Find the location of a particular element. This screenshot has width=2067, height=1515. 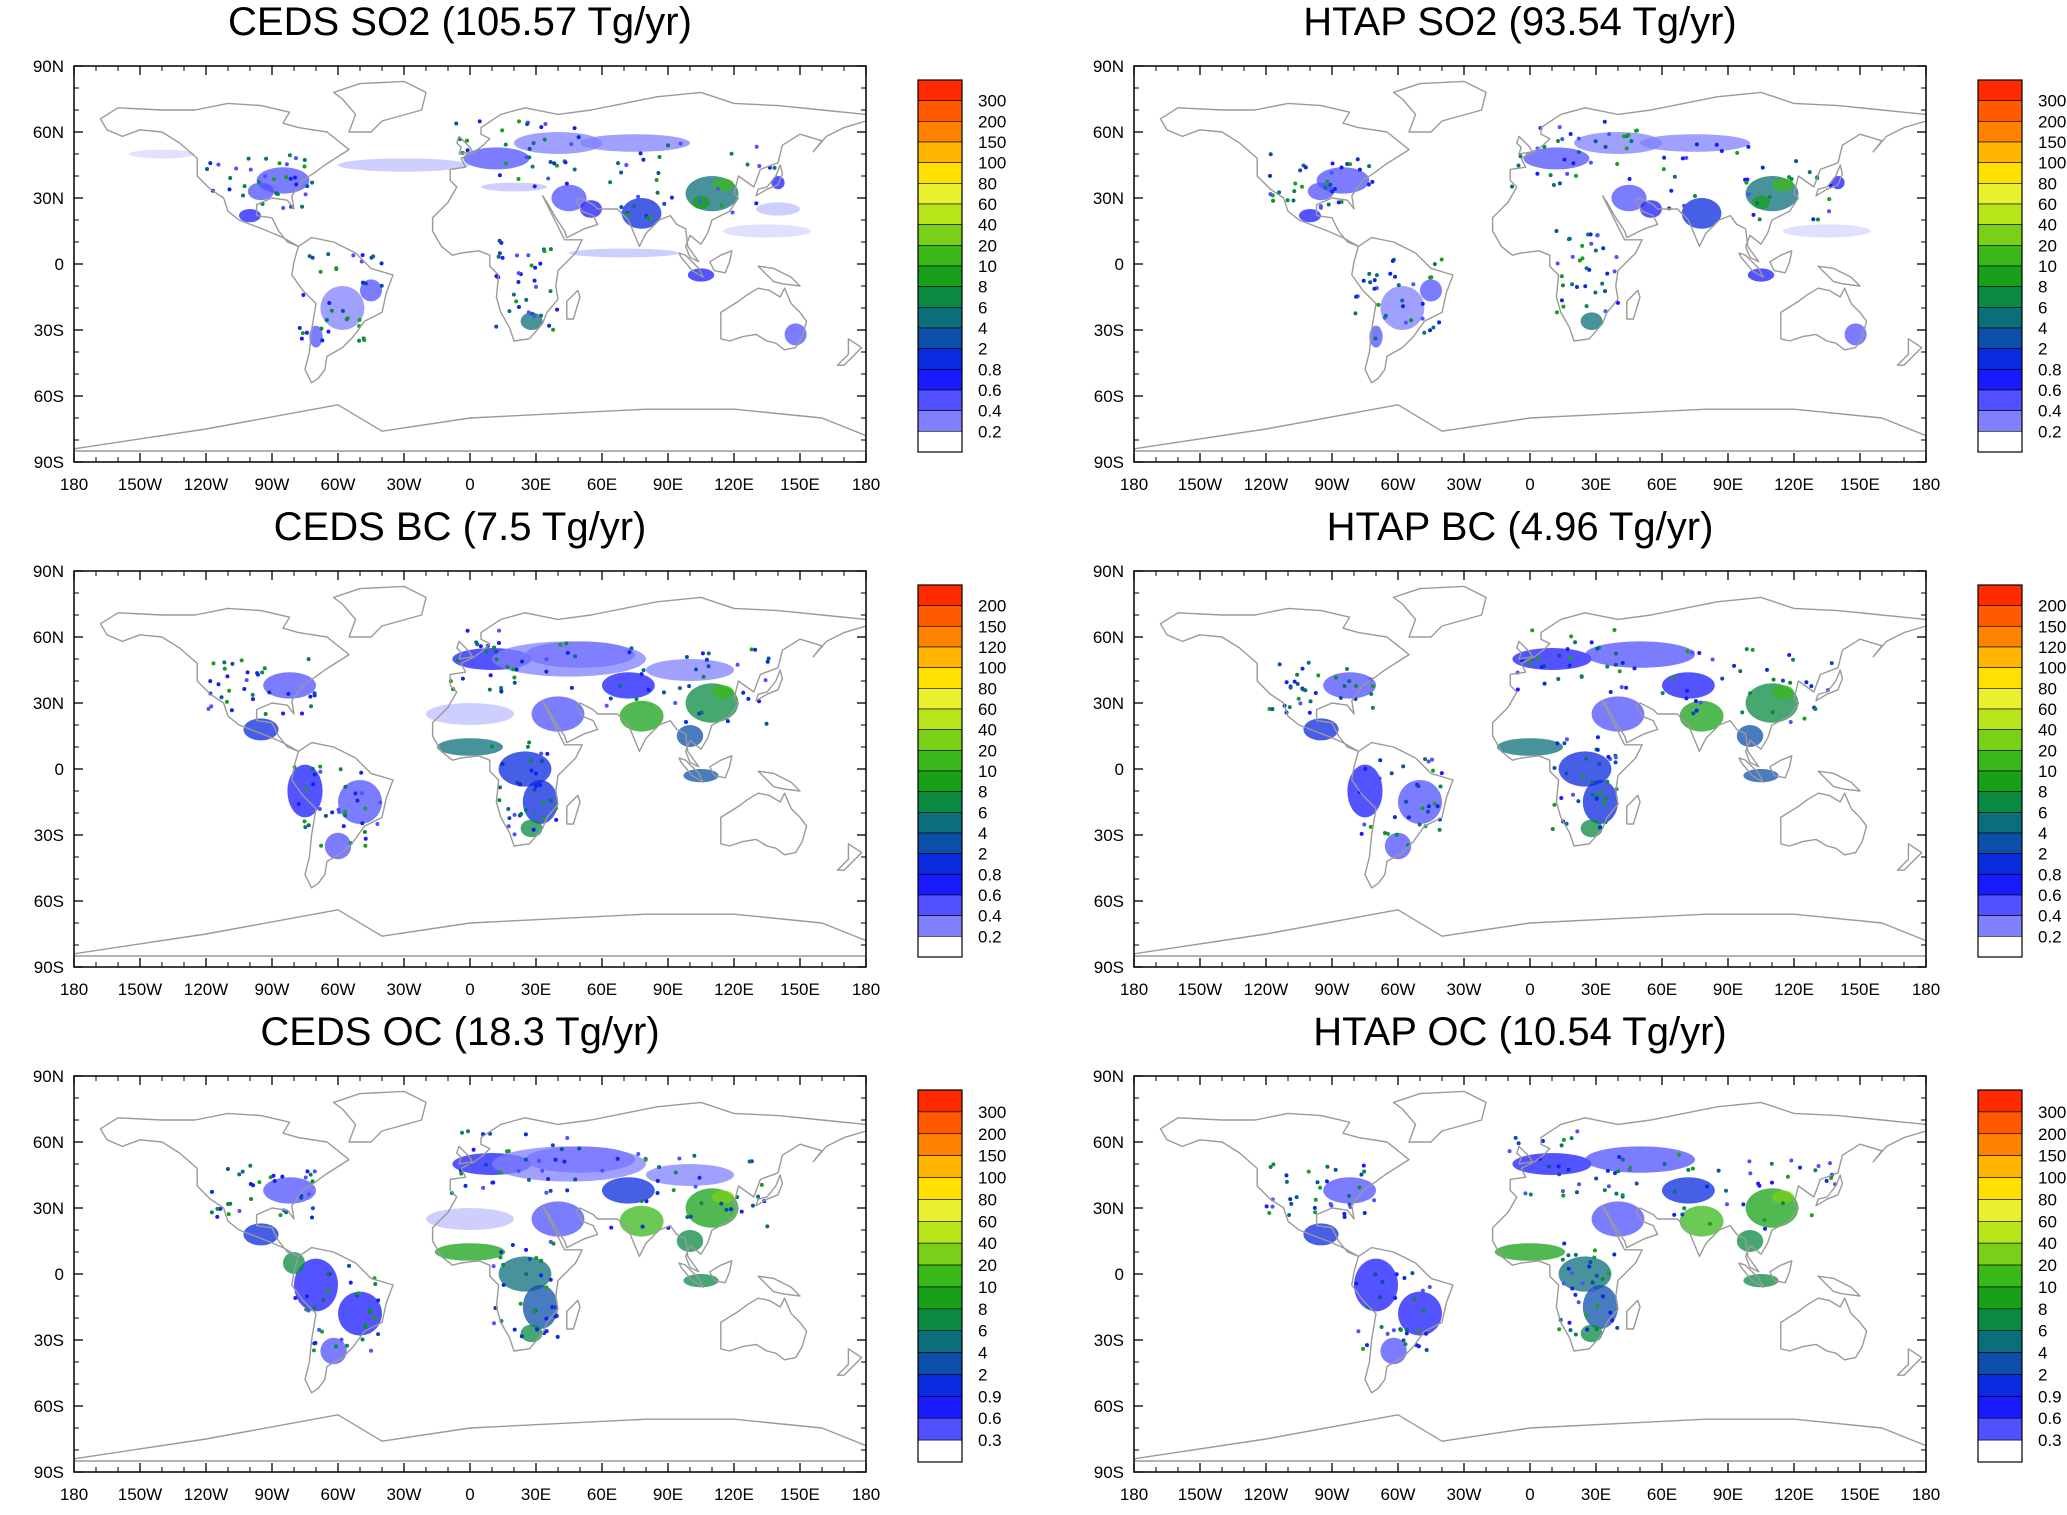

colorbar-label: 100 is located at coordinates (2052, 1178).